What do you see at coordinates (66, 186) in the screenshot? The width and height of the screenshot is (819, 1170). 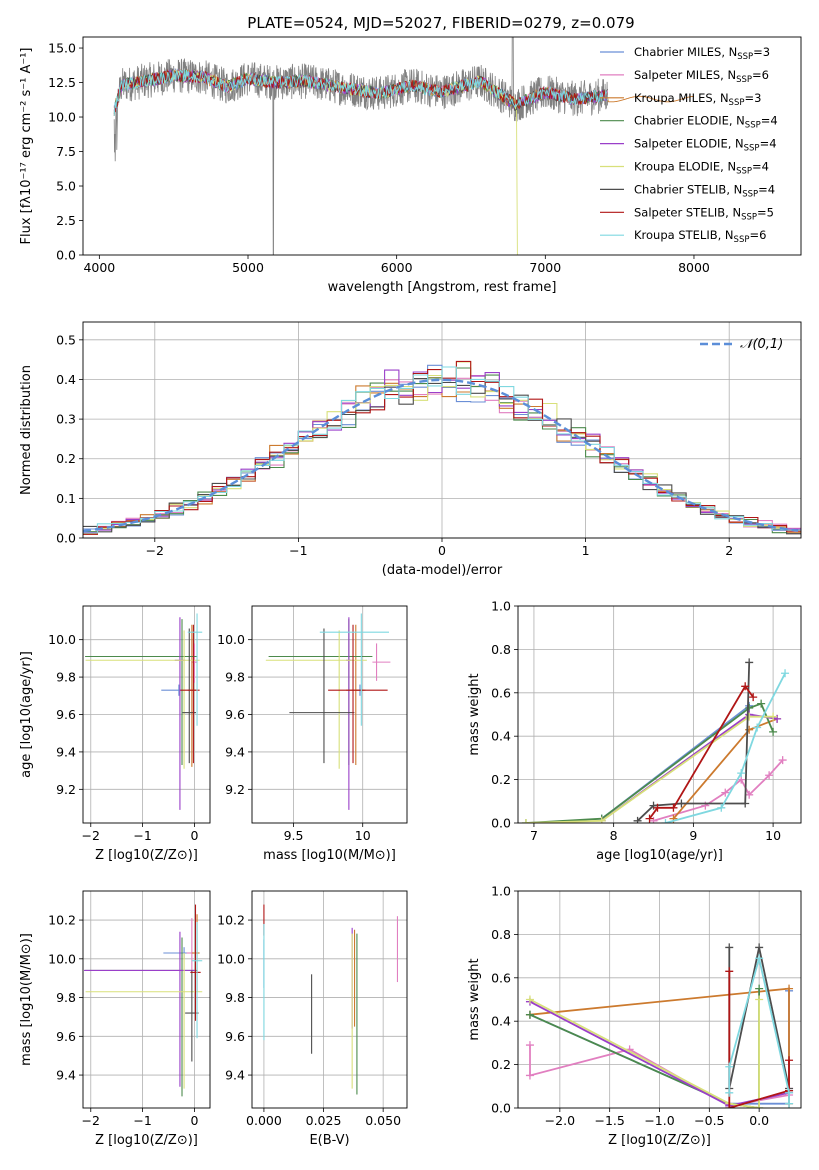 I see `y-tick-label: 5.0` at bounding box center [66, 186].